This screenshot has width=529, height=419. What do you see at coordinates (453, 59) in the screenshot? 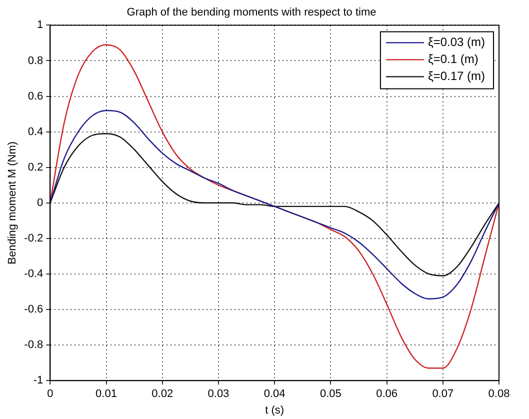
I see `legend-label: ξ=0.1 (m)` at bounding box center [453, 59].